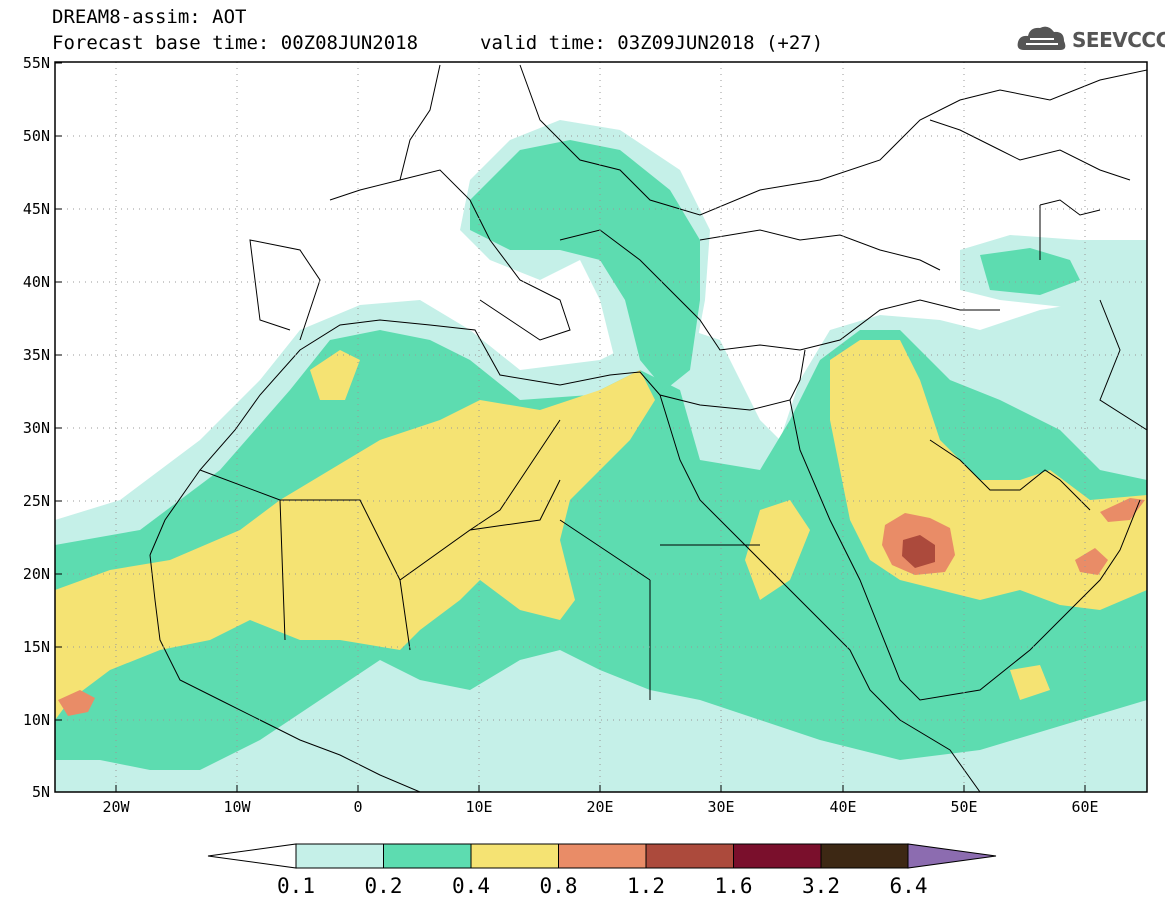  What do you see at coordinates (41, 792) in the screenshot?
I see `lat-label: 5N` at bounding box center [41, 792].